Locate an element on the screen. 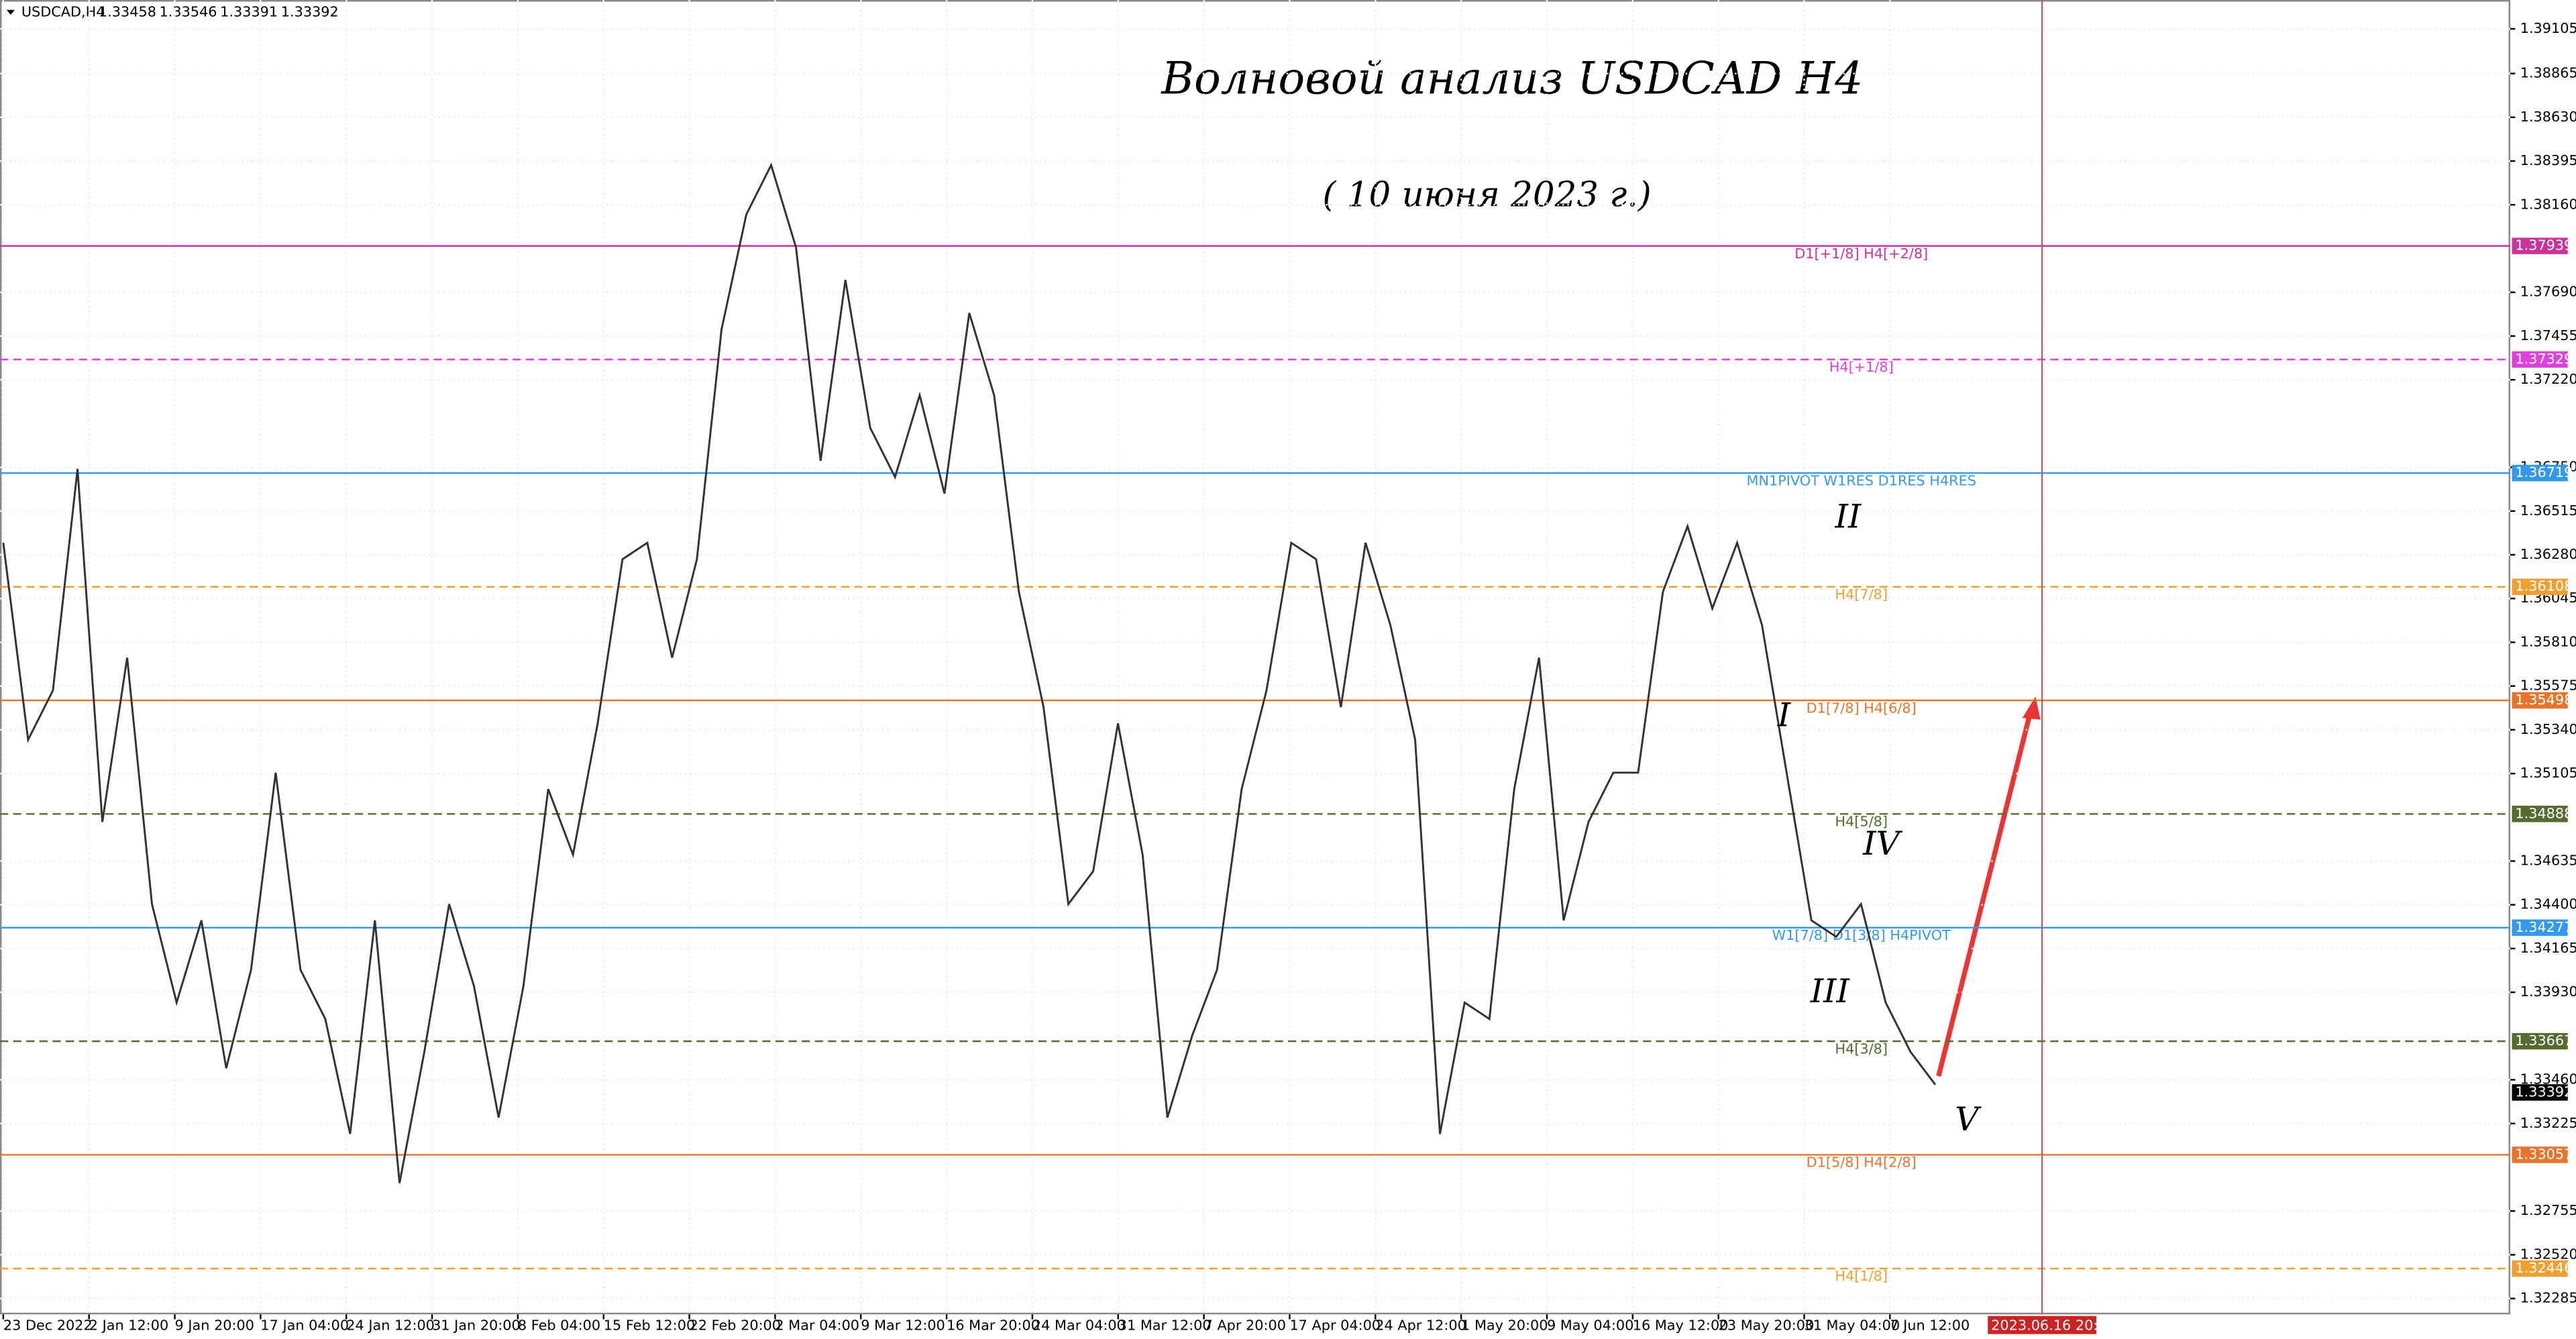  time-marker-label: 2023.06.16 20:00 is located at coordinates (2053, 1325).